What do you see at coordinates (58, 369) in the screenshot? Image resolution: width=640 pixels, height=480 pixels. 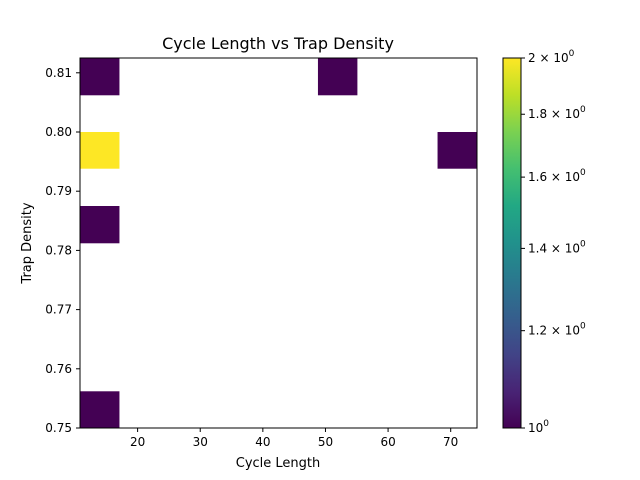 I see `y-tick-label: 0.76` at bounding box center [58, 369].